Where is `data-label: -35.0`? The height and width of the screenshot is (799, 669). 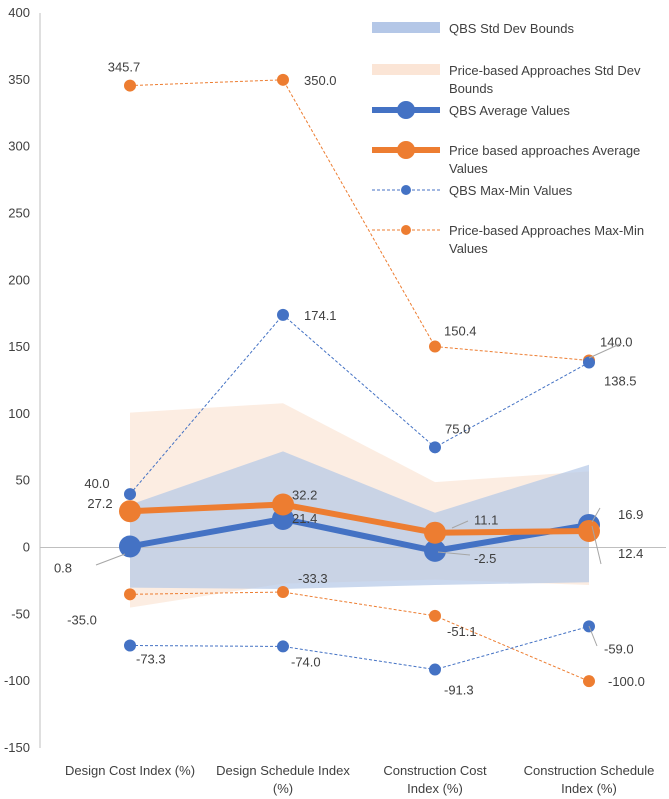
data-label: -35.0 is located at coordinates (82, 619).